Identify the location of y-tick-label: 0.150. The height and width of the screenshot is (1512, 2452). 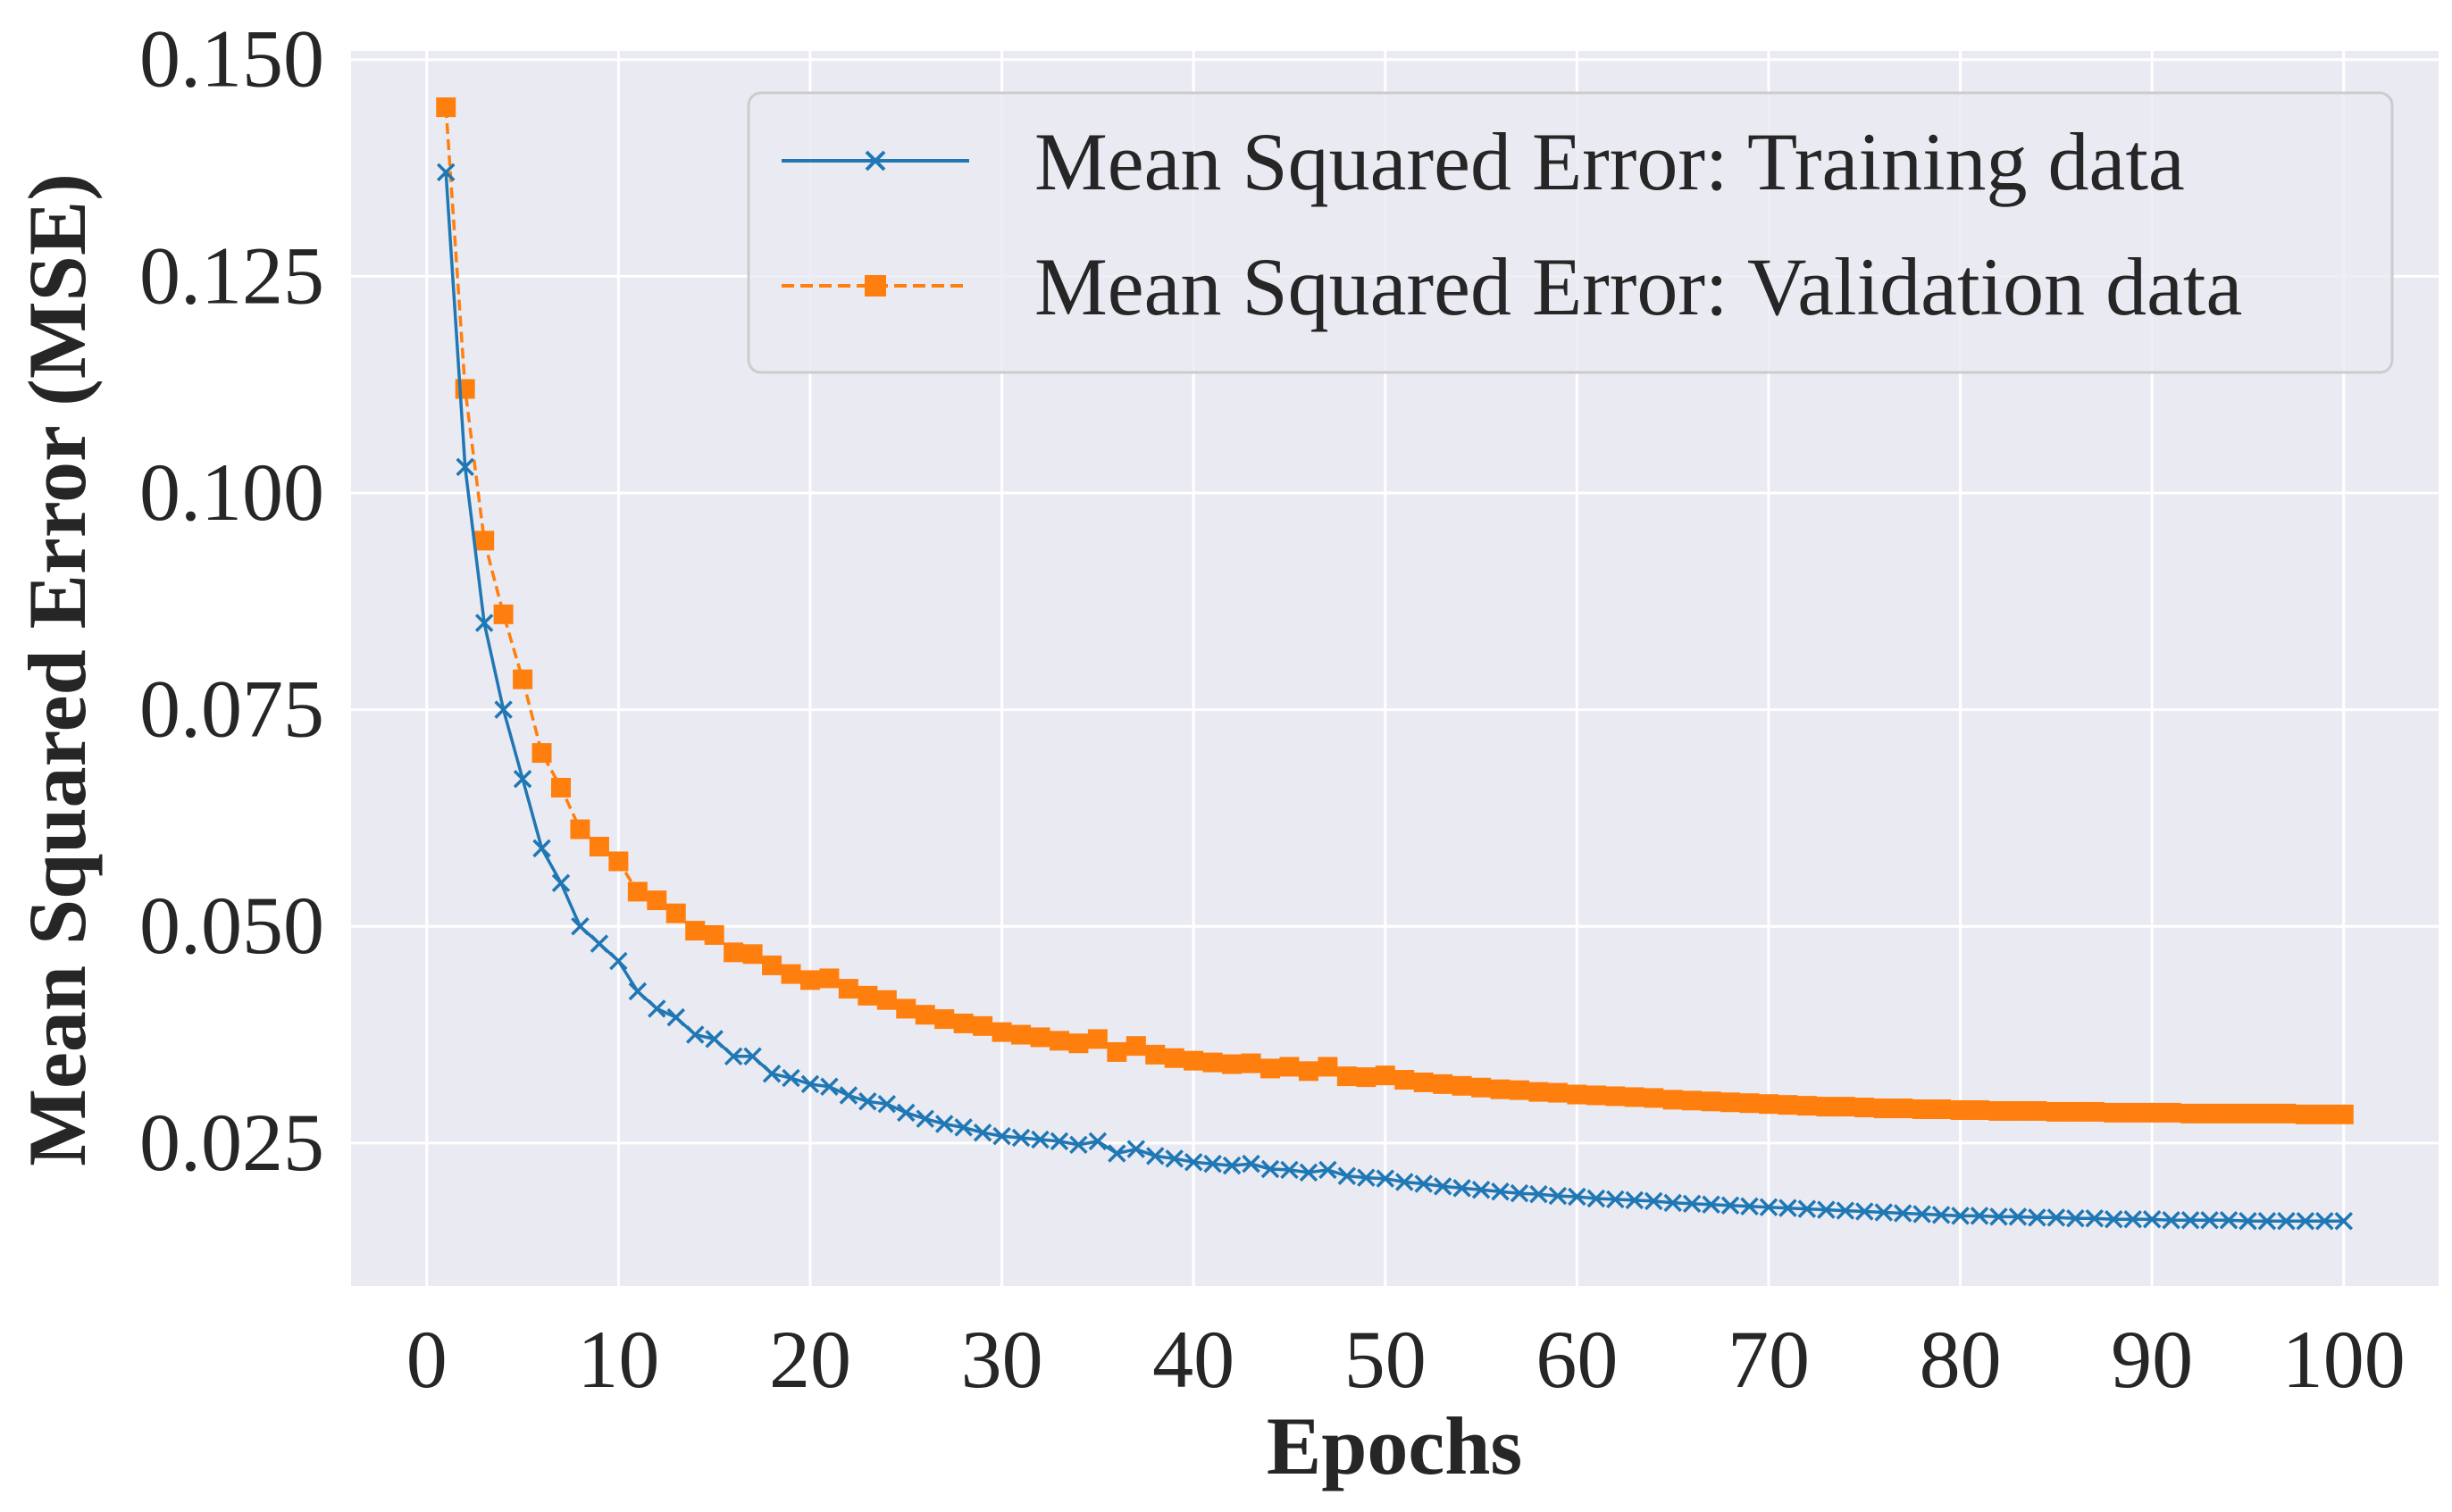
(232, 58).